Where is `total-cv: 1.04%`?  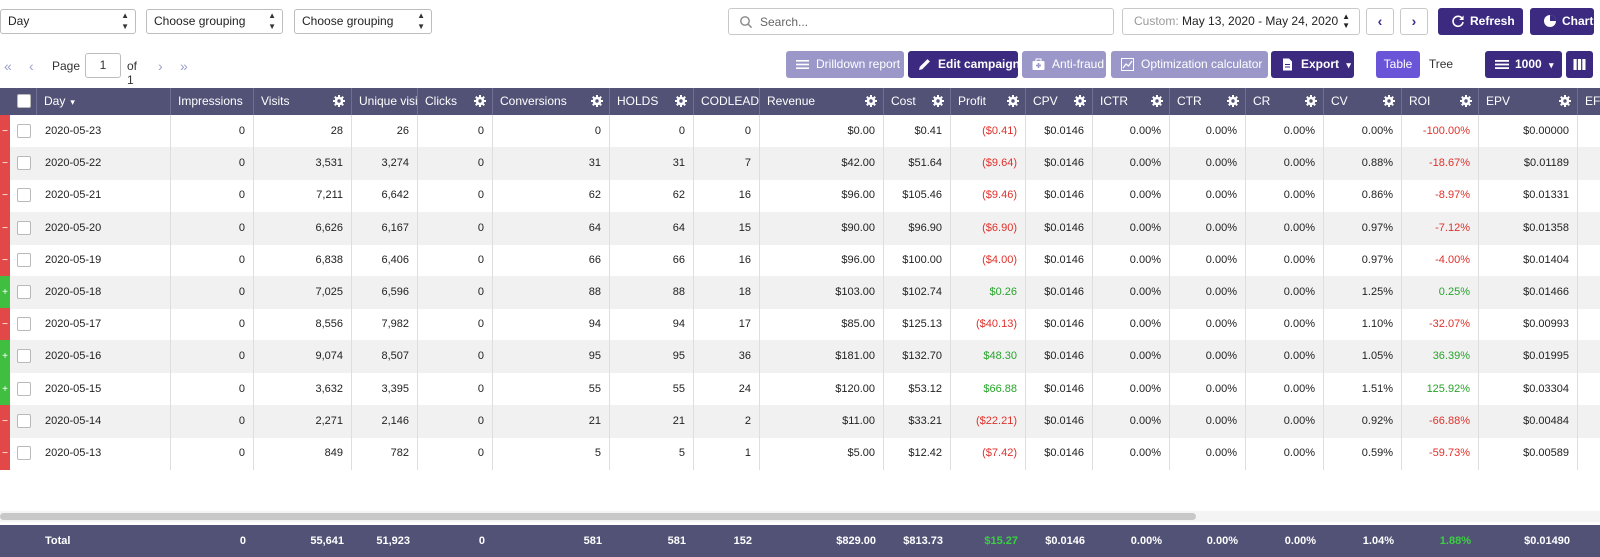 total-cv: 1.04% is located at coordinates (1378, 541).